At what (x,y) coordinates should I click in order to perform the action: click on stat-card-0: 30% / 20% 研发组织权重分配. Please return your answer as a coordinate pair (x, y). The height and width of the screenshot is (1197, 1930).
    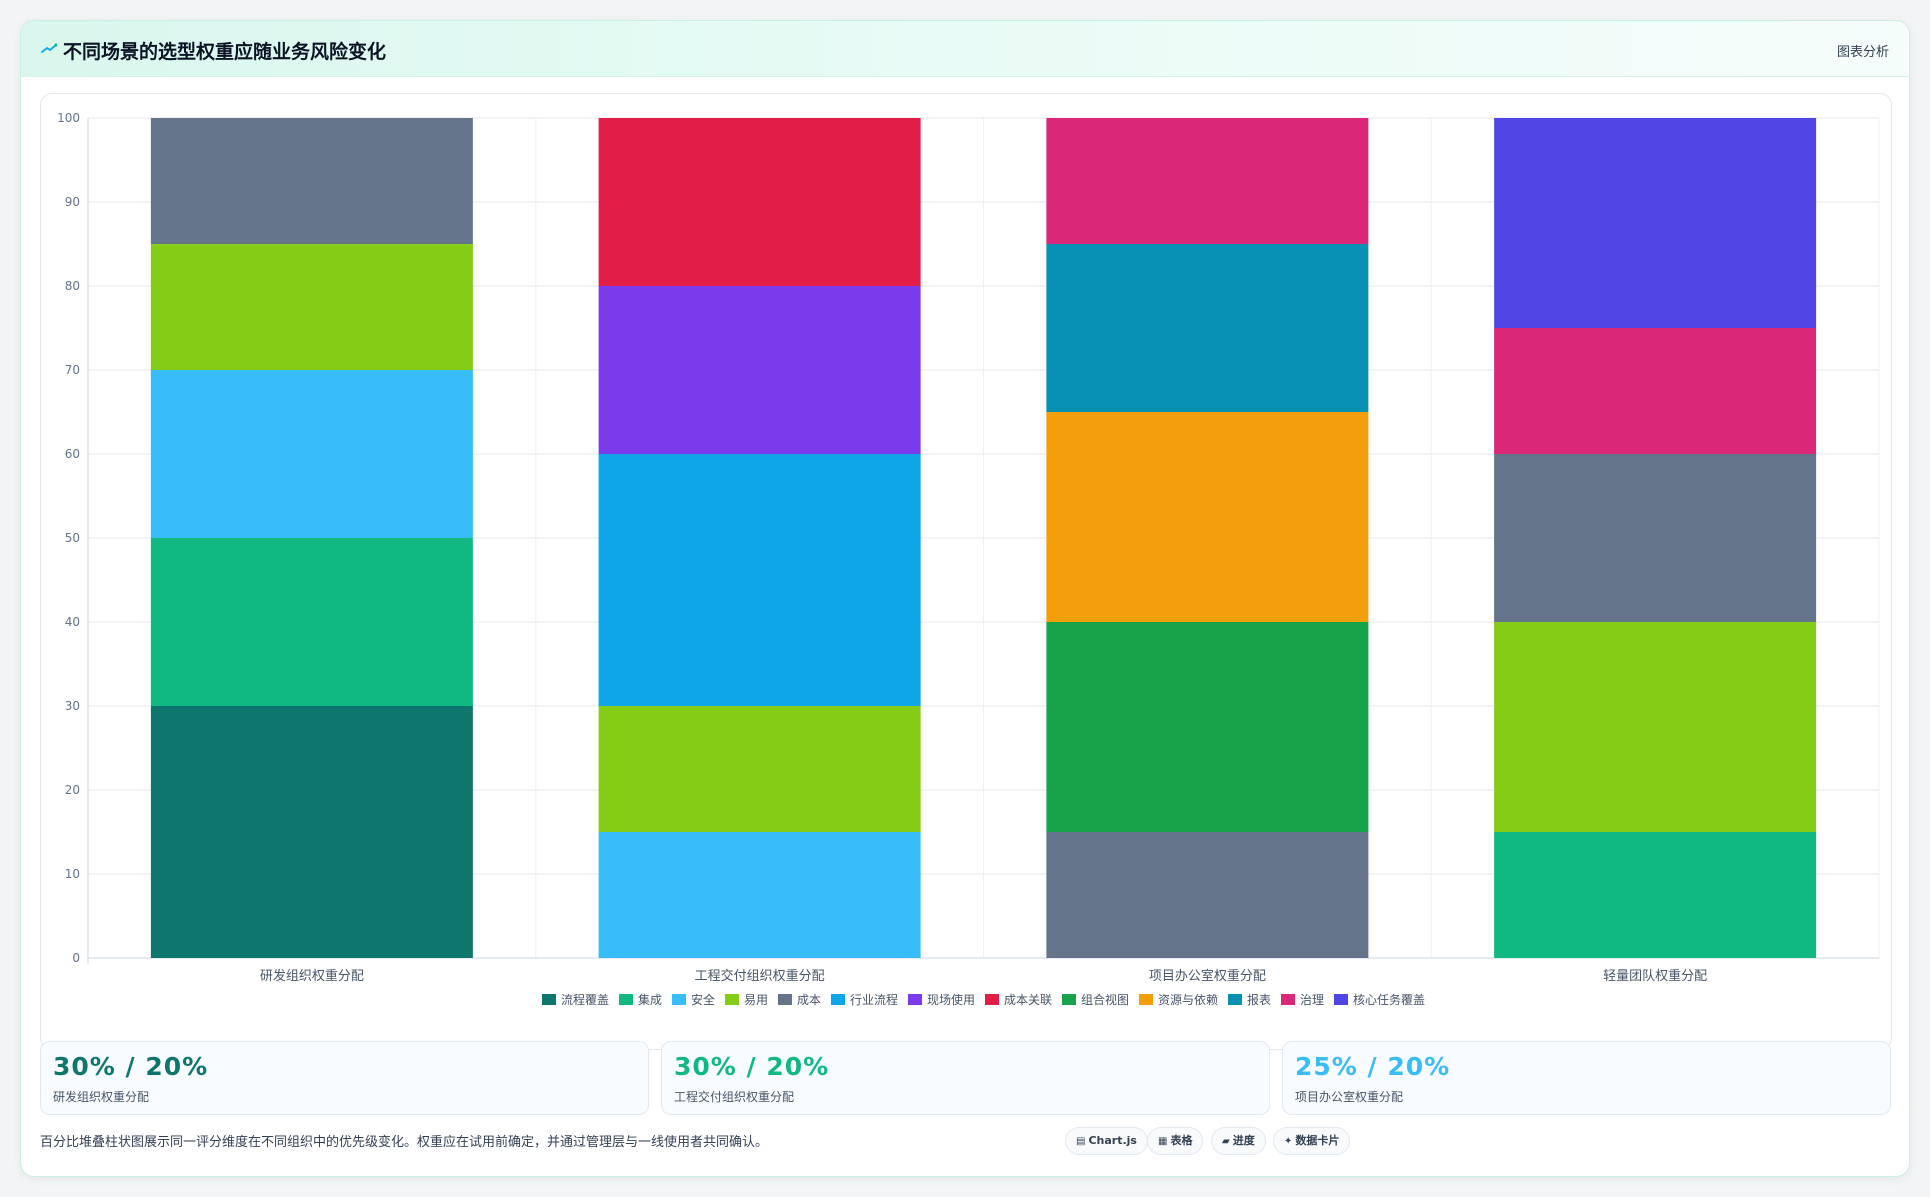
    Looking at the image, I should click on (344, 1078).